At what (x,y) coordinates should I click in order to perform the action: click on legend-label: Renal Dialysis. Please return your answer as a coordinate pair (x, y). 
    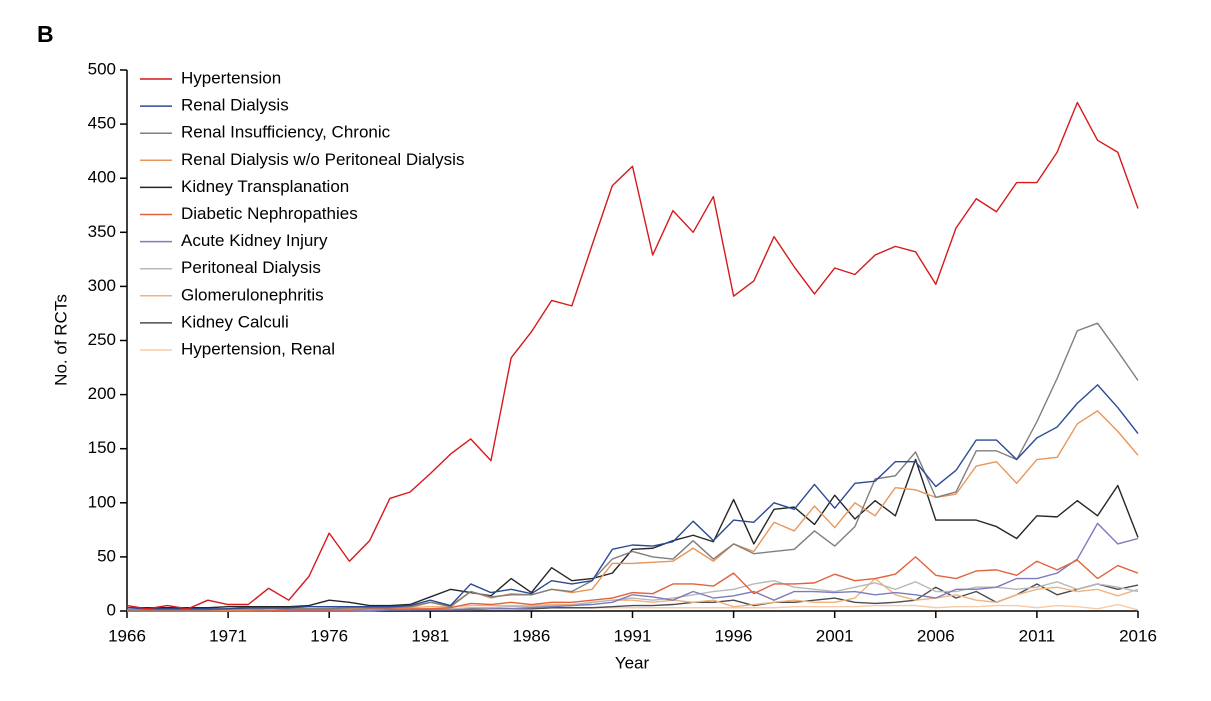
    Looking at the image, I should click on (235, 105).